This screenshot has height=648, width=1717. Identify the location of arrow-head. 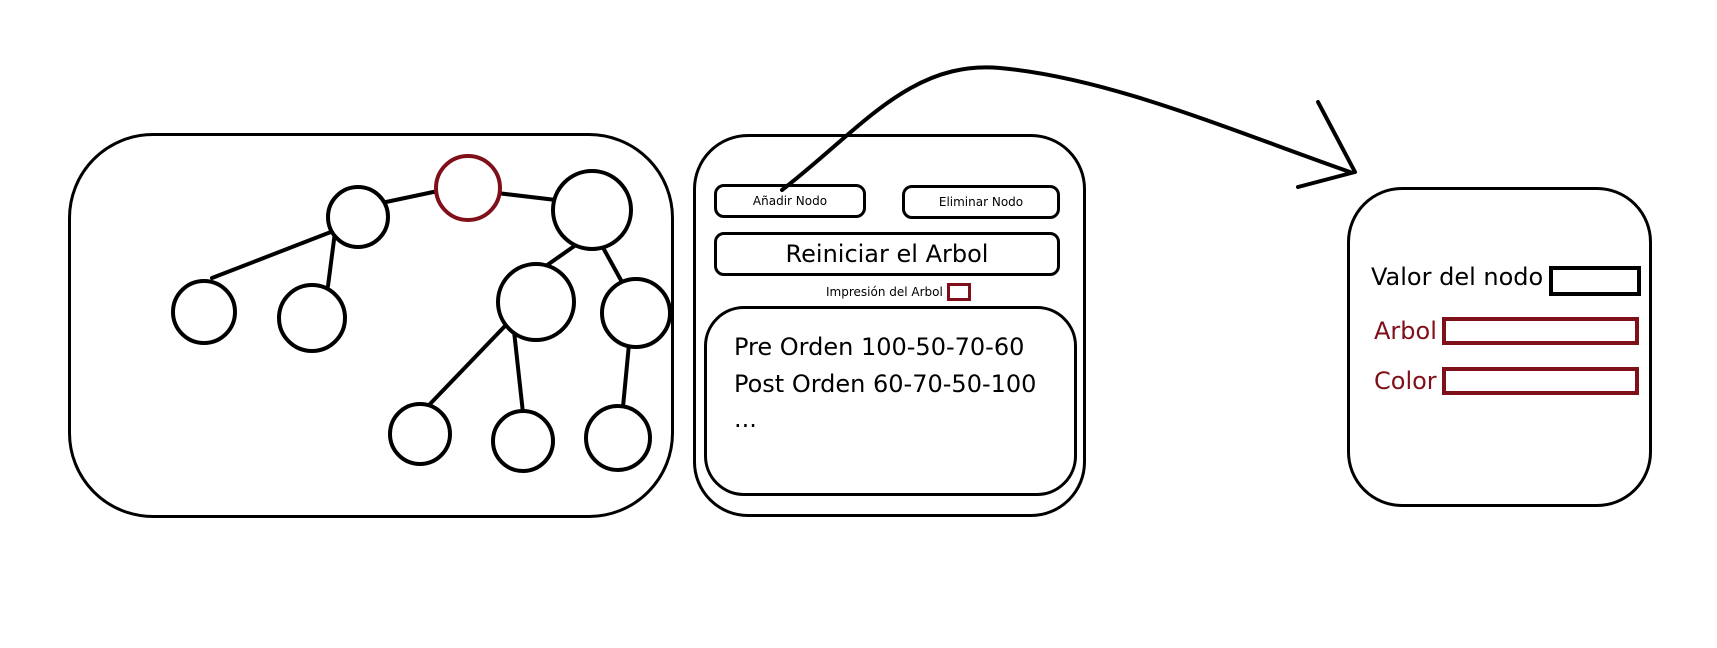
(1326, 144).